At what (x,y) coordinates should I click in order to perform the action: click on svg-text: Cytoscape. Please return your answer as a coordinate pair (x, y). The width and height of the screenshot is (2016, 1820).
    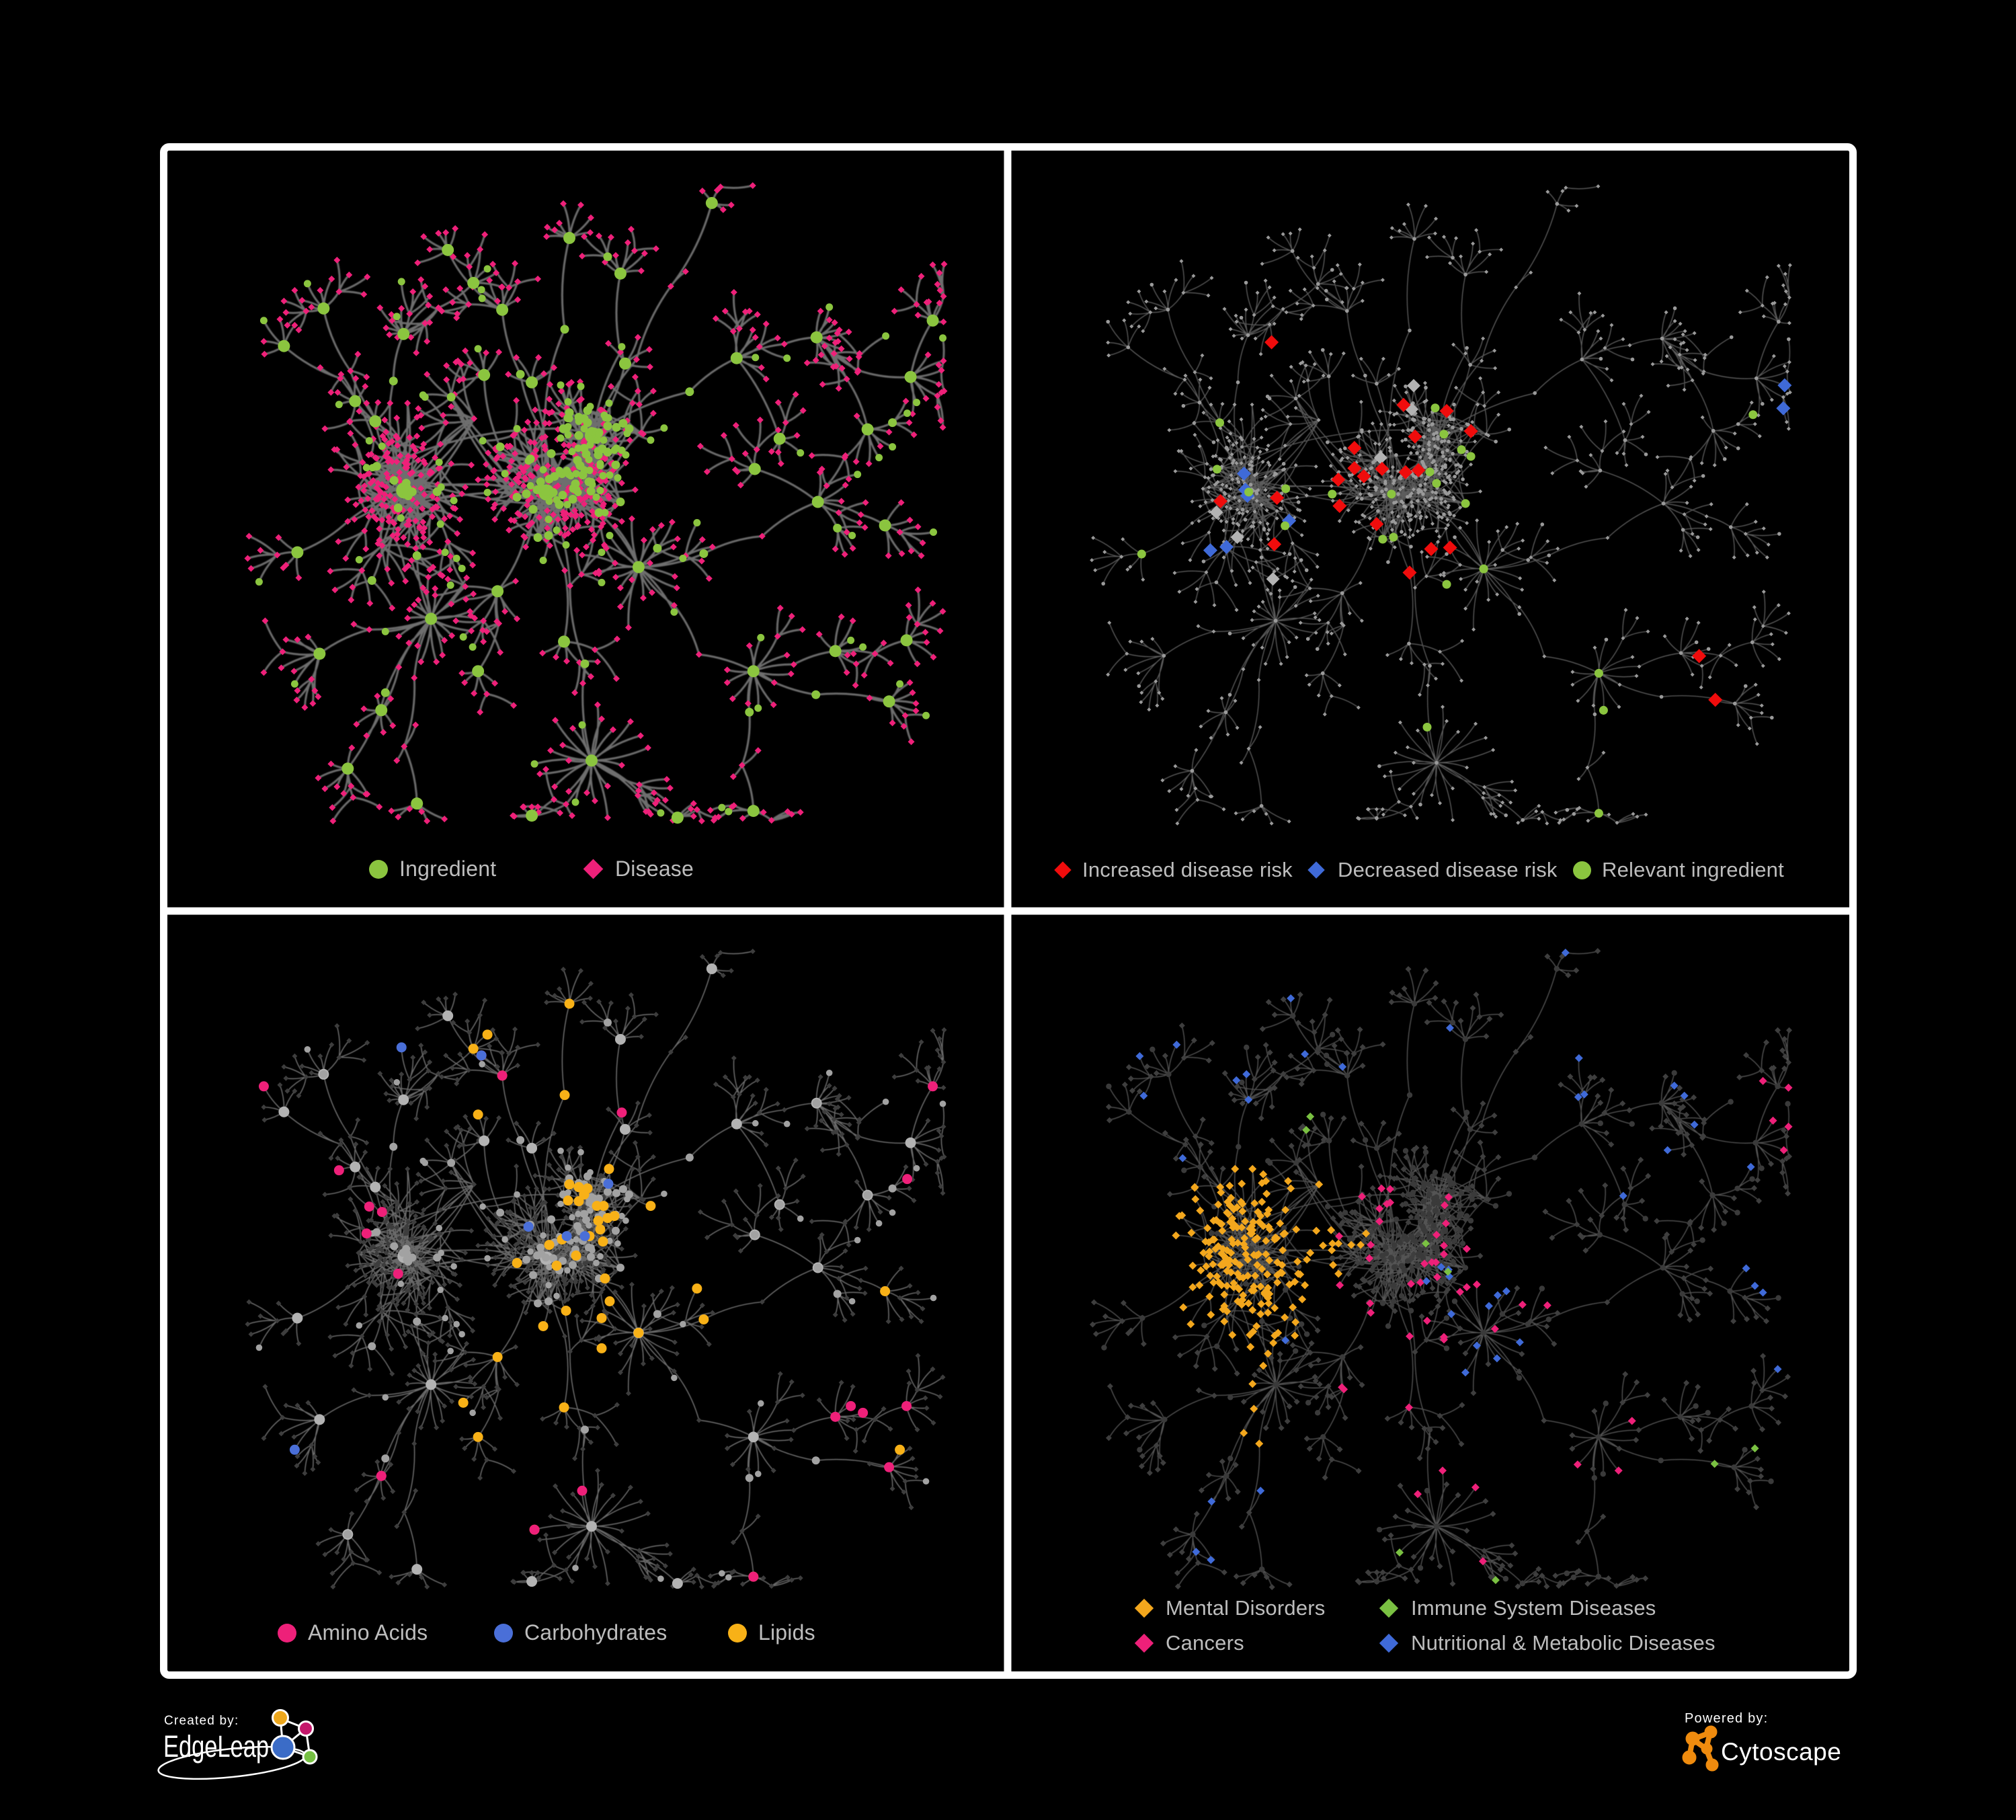
    Looking at the image, I should click on (1781, 1752).